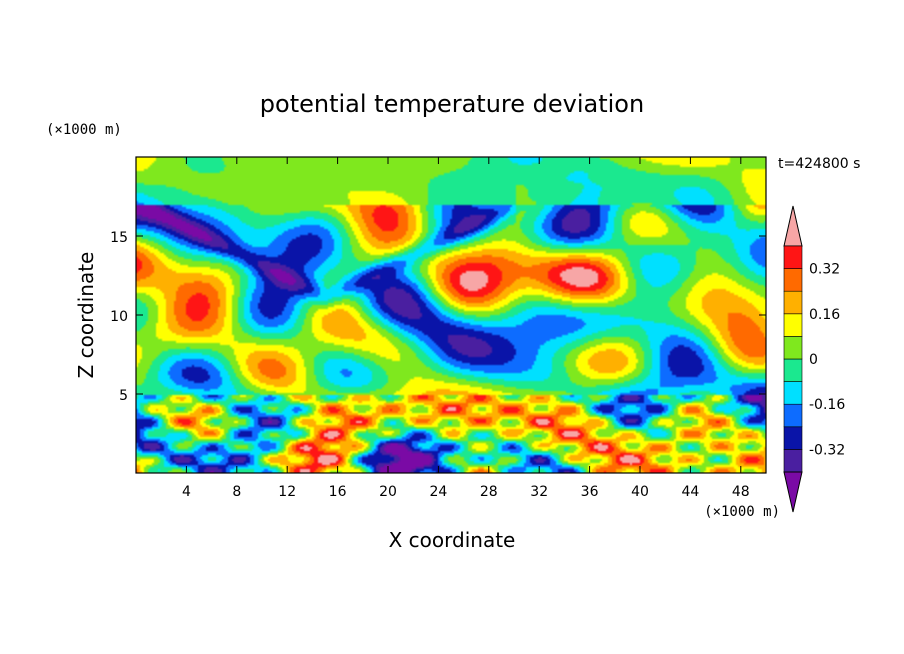 The image size is (904, 654). I want to click on colorbar: 0.32 0.16 0 -0.16 -0.32, so click(814, 359).